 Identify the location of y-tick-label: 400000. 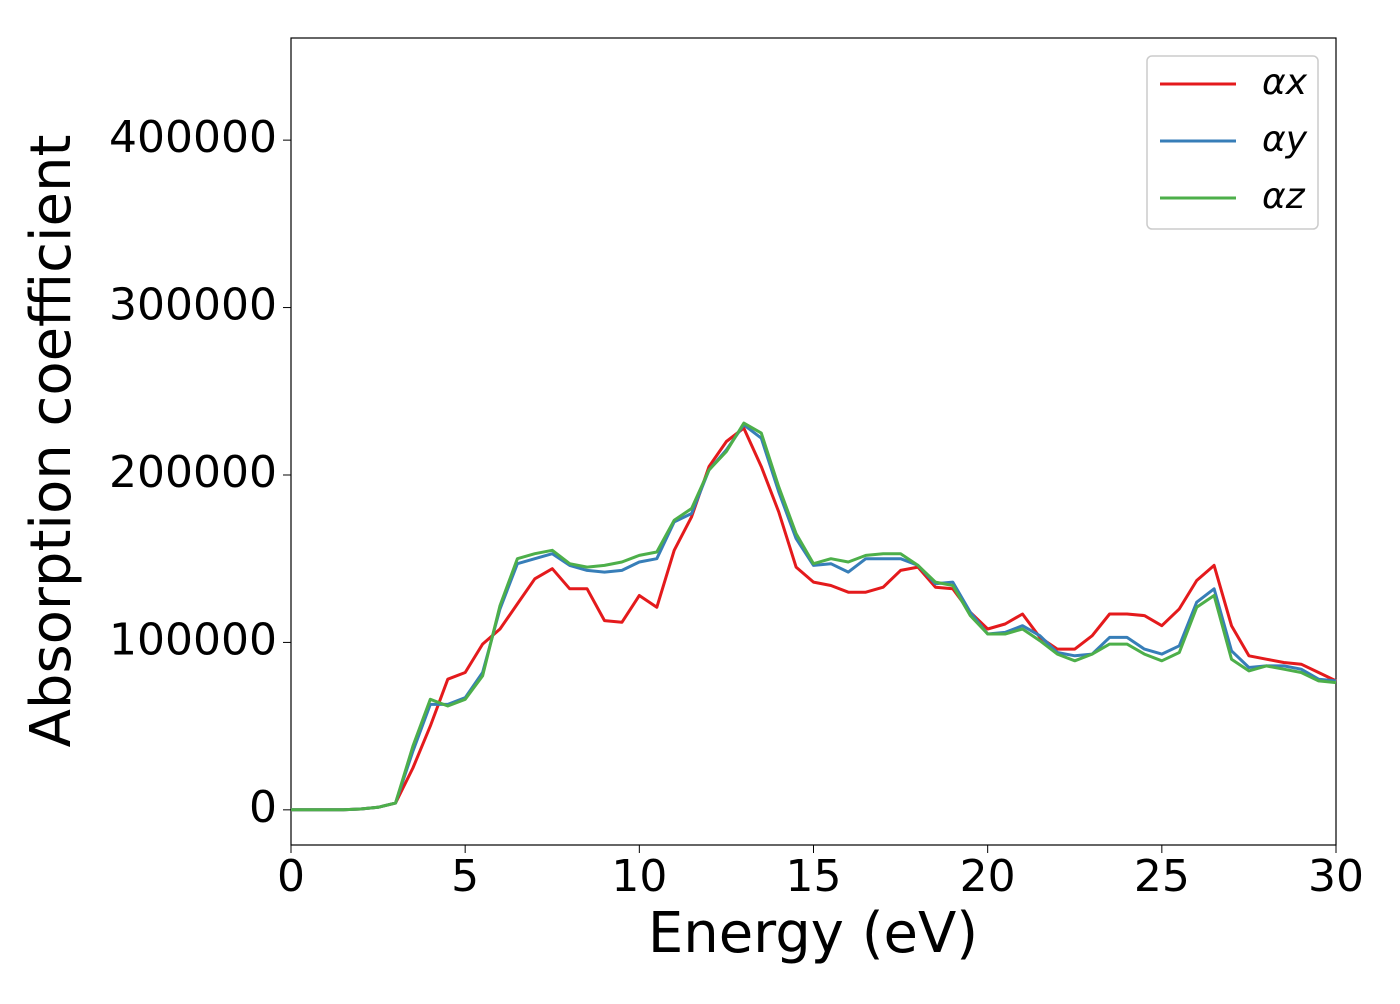
(193, 137).